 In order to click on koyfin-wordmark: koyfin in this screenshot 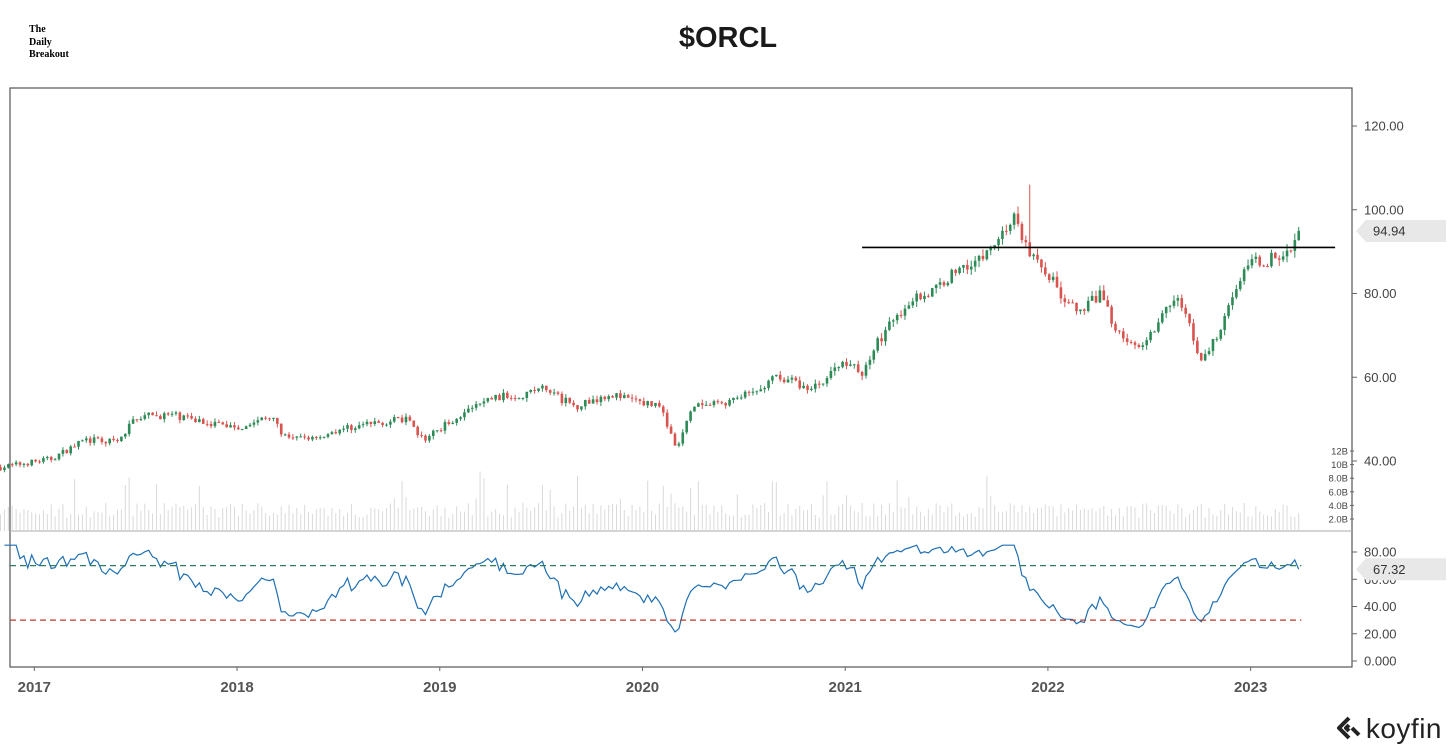, I will do `click(1403, 728)`.